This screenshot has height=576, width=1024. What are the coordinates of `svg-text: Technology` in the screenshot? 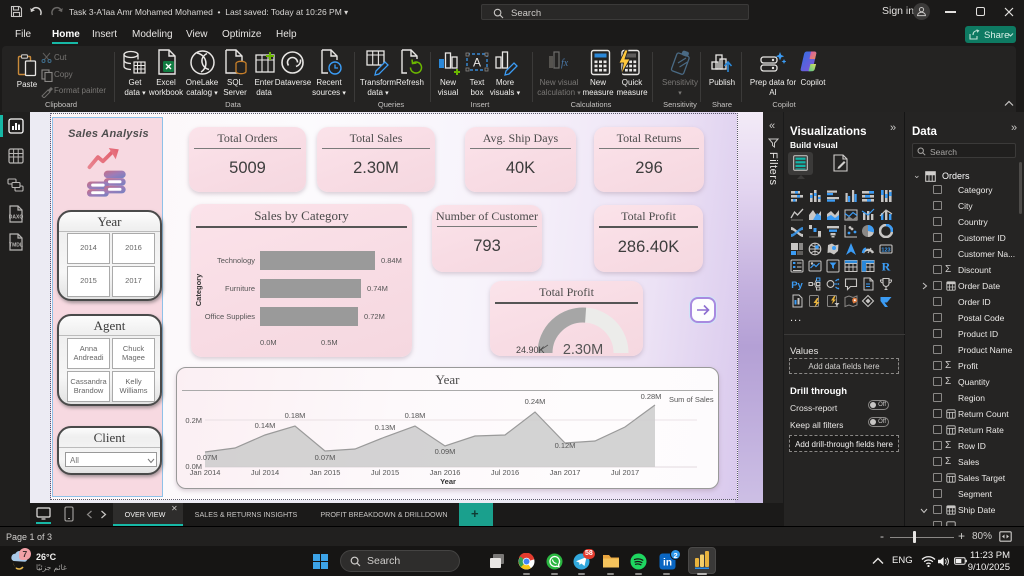 It's located at (236, 260).